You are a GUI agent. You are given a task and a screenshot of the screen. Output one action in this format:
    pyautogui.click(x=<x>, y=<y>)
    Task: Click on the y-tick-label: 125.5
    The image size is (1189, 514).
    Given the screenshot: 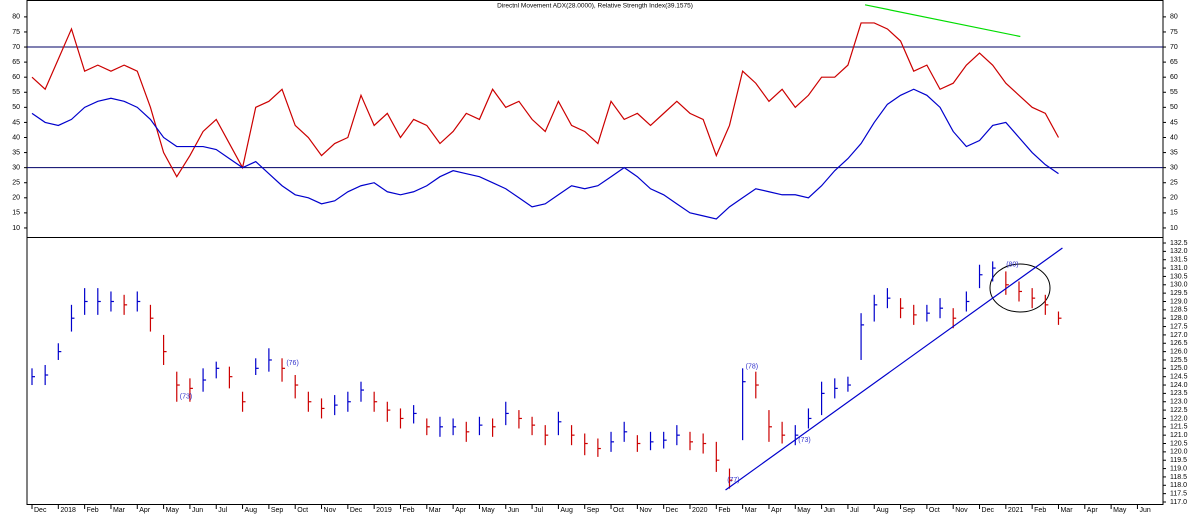 What is the action you would take?
    pyautogui.click(x=1179, y=360)
    